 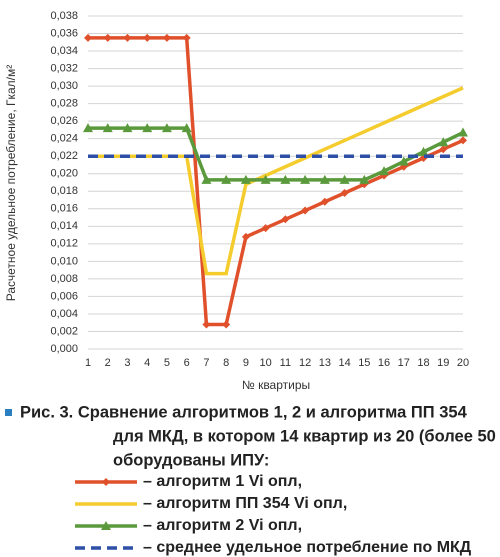 What do you see at coordinates (11, 183) in the screenshot?
I see `y-axis-label: Расчетное удельное потребление, Гкал/м²` at bounding box center [11, 183].